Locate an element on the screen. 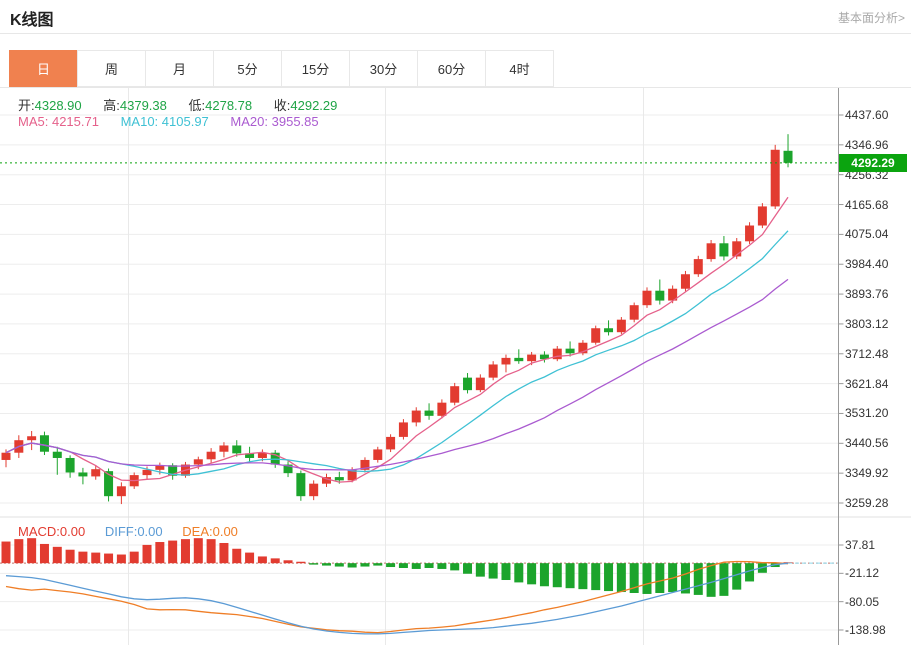 The height and width of the screenshot is (650, 911). y-axis-label: 4346.96 is located at coordinates (867, 144).